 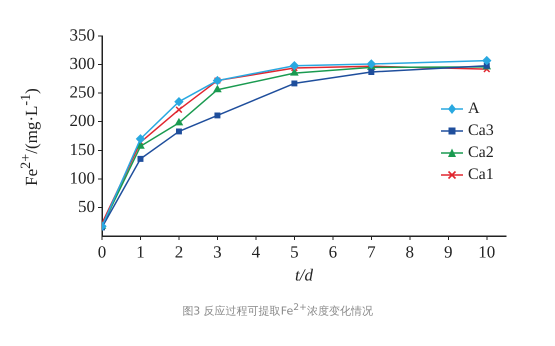 What do you see at coordinates (481, 153) in the screenshot?
I see `legend-label: Ca2` at bounding box center [481, 153].